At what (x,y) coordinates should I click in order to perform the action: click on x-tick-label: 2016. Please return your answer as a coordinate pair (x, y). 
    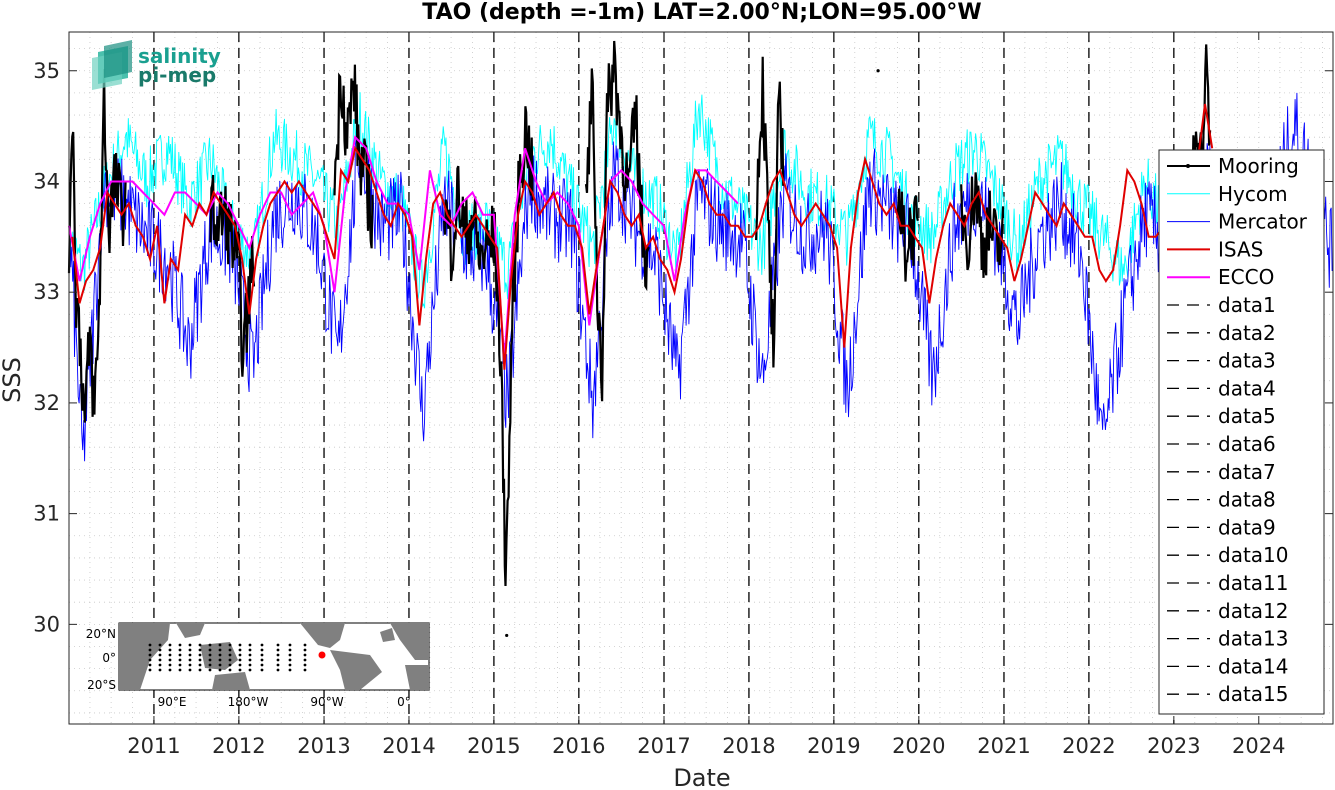
    Looking at the image, I should click on (578, 746).